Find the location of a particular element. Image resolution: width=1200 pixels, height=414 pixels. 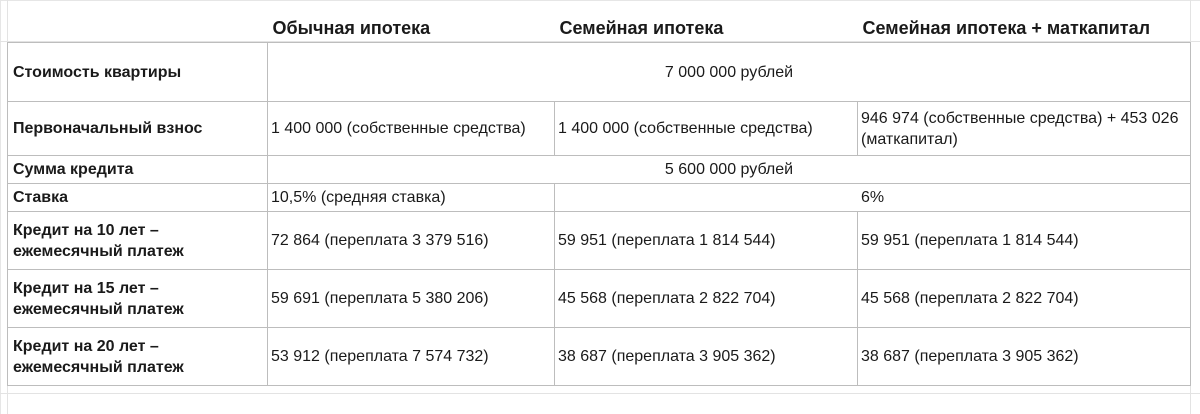

table-row: Стоимость квартиры 7 000 000 рублей is located at coordinates (599, 72).